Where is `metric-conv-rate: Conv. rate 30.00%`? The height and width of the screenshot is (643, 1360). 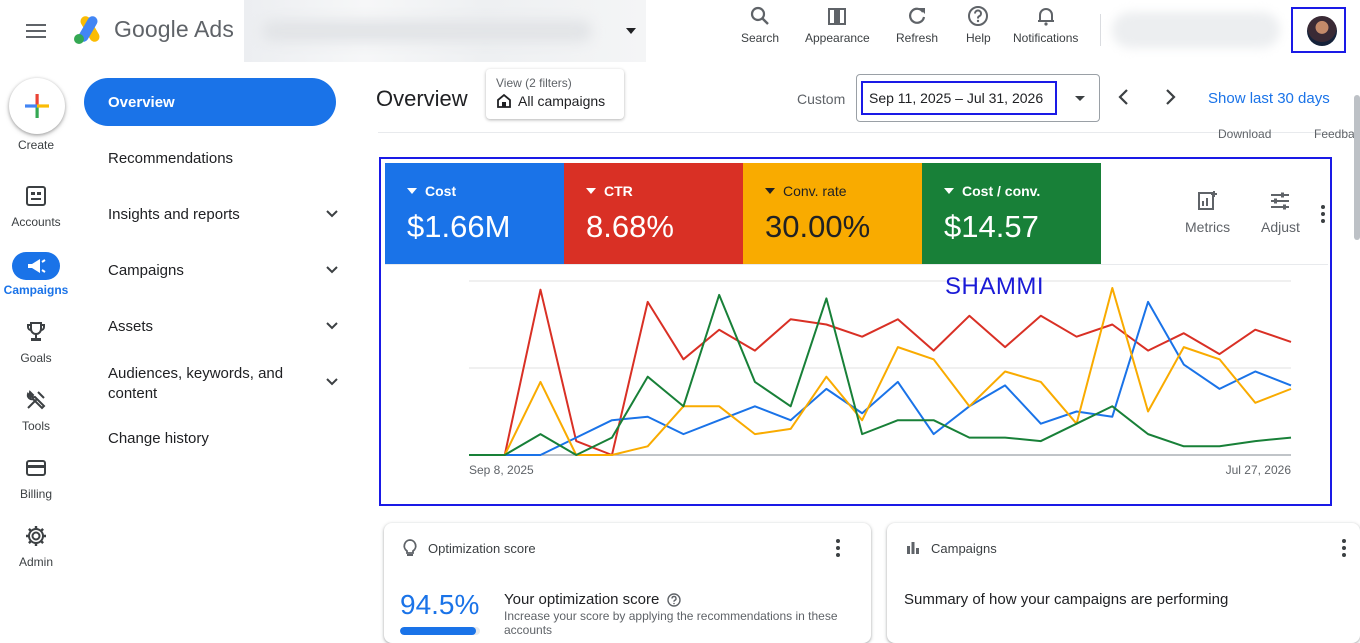
metric-conv-rate: Conv. rate 30.00% is located at coordinates (832, 213).